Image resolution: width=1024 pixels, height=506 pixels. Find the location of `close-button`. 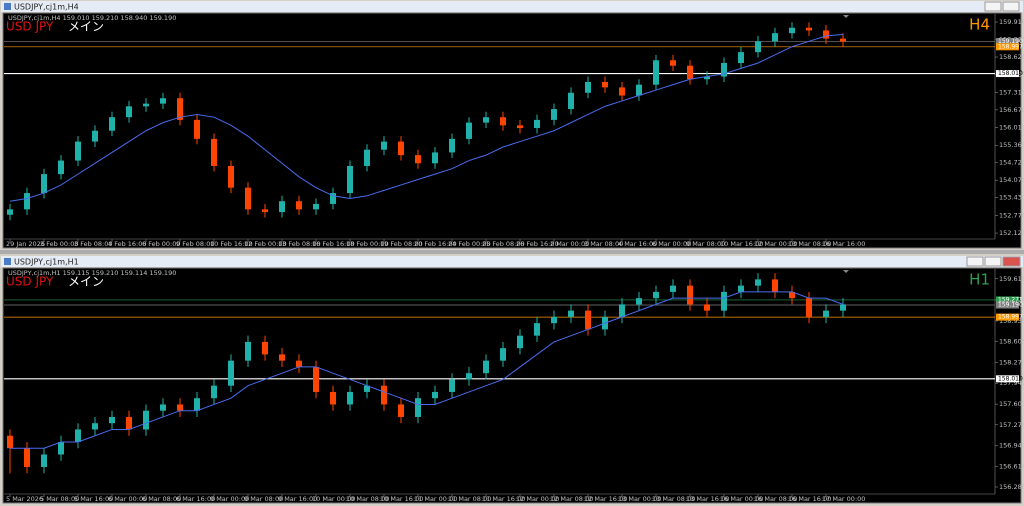

close-button is located at coordinates (1011, 261).